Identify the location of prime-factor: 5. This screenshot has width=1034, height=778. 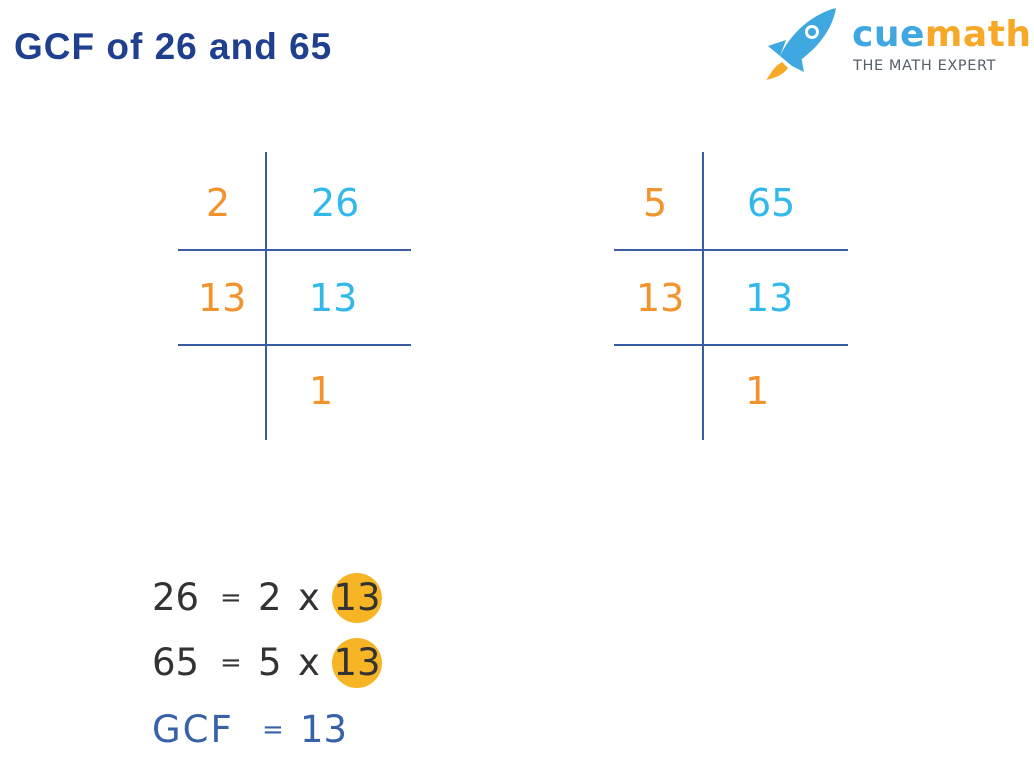
(270, 662).